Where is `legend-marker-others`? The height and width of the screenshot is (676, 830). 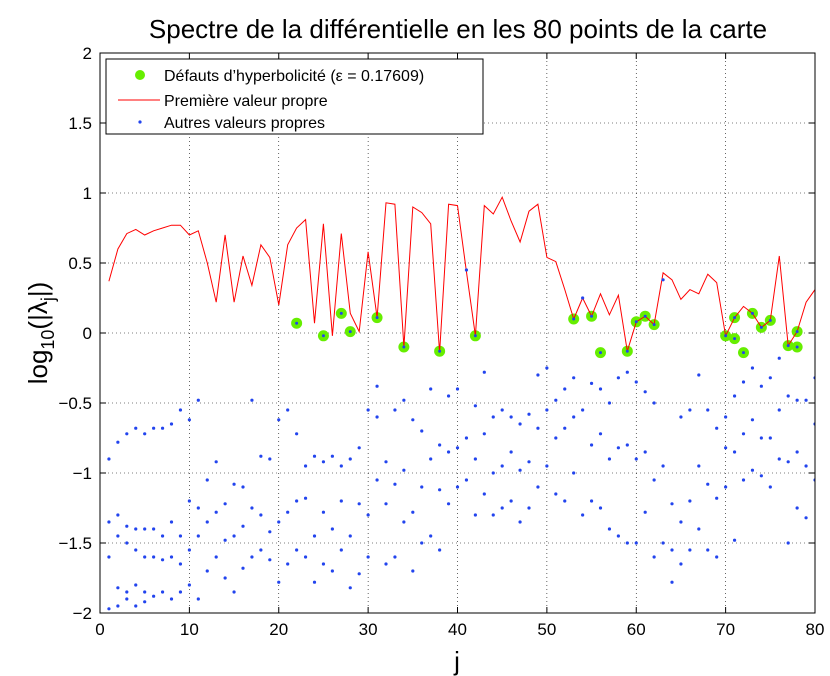
legend-marker-others is located at coordinates (140, 122).